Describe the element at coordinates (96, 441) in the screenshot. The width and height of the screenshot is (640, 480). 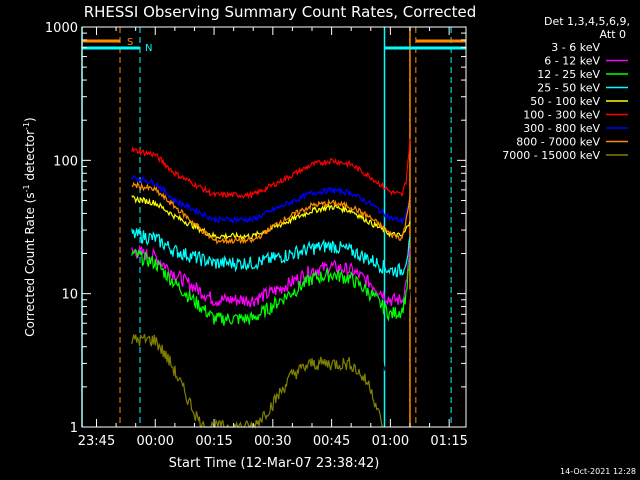
I see `x-tick-label: 23:45` at that location.